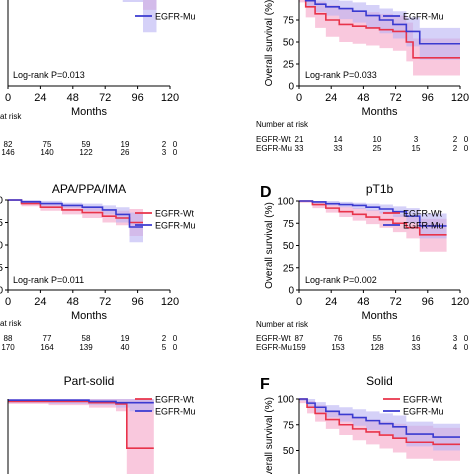 The image size is (474, 474). What do you see at coordinates (341, 75) in the screenshot?
I see `logrank-pvalue: Log-rank P=0.033` at bounding box center [341, 75].